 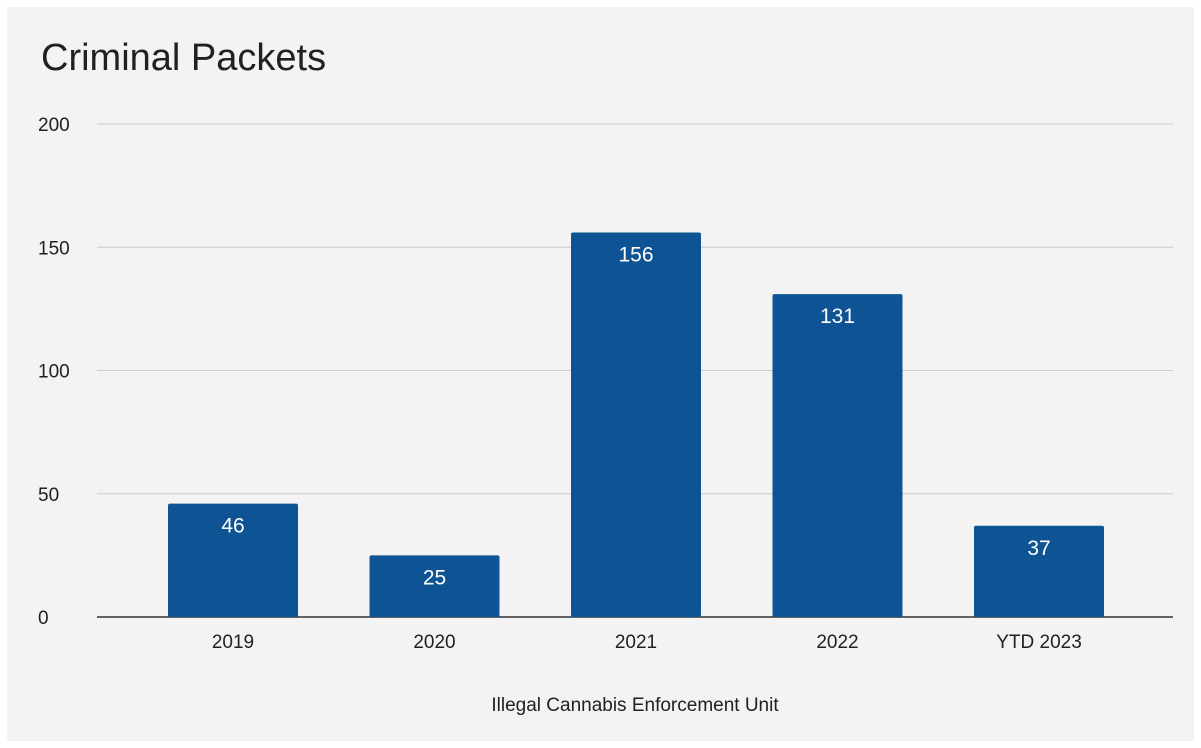 I want to click on bar-2020, so click(x=434, y=586).